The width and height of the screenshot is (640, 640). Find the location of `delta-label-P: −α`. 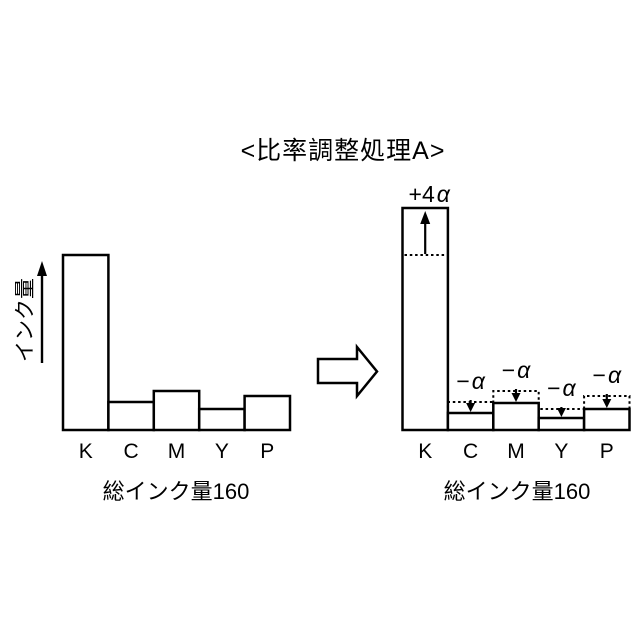

delta-label-P: −α is located at coordinates (607, 375).